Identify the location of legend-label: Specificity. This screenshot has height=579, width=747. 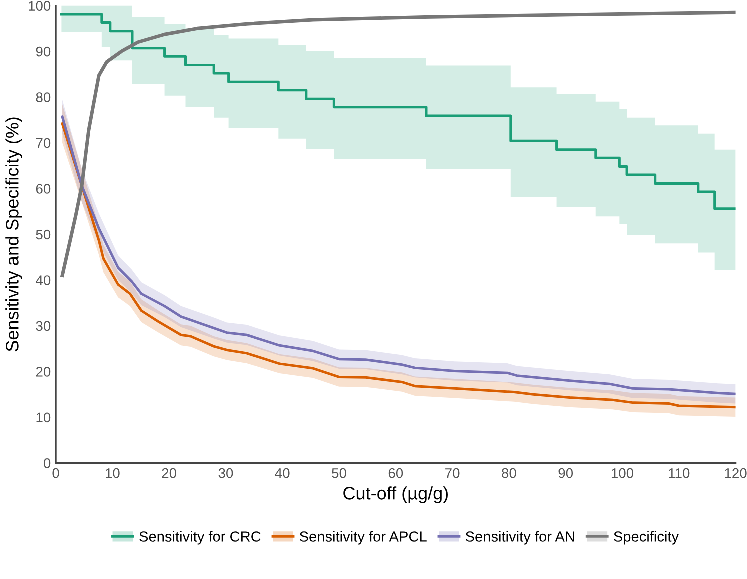
(647, 538).